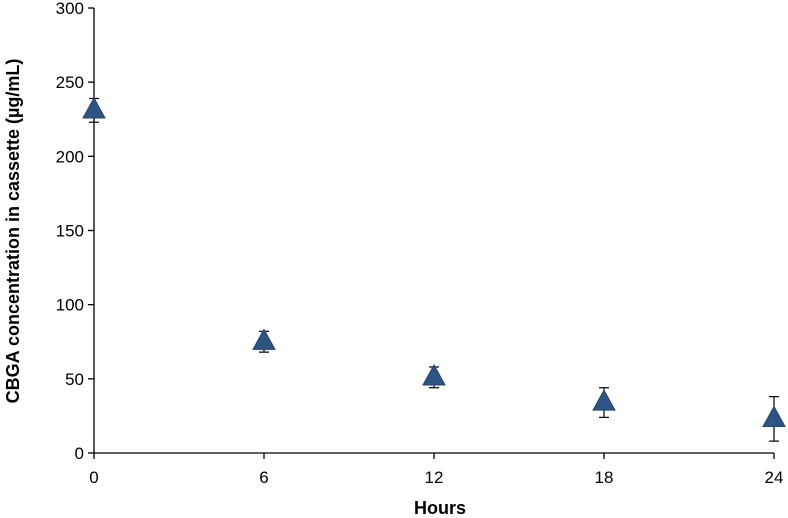 Image resolution: width=788 pixels, height=518 pixels. What do you see at coordinates (13, 231) in the screenshot?
I see `y-axis-title: CBGA concentration in cassette (µg/mL)` at bounding box center [13, 231].